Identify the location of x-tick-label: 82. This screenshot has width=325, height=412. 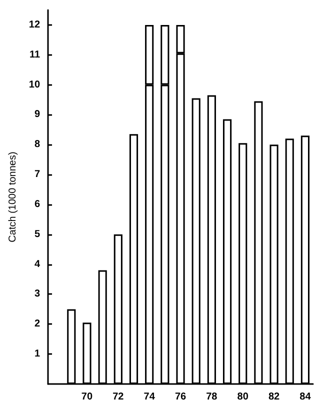
(274, 397).